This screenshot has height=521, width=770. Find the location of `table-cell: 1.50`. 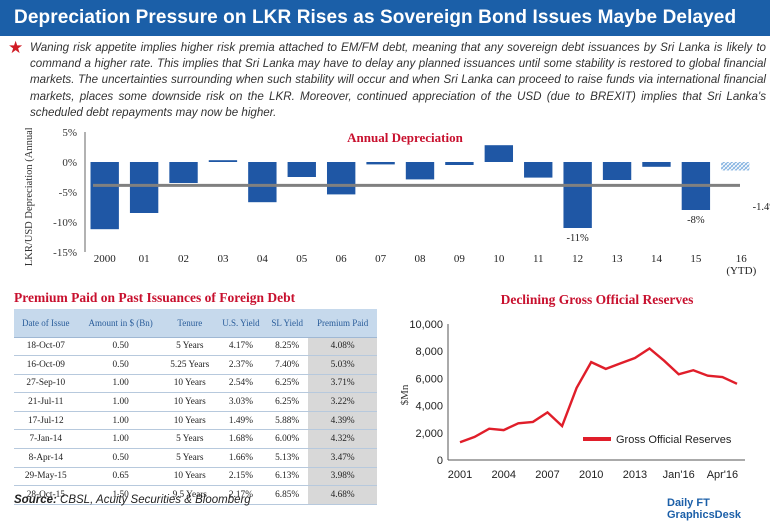

table-cell: 1.50 is located at coordinates (120, 495).